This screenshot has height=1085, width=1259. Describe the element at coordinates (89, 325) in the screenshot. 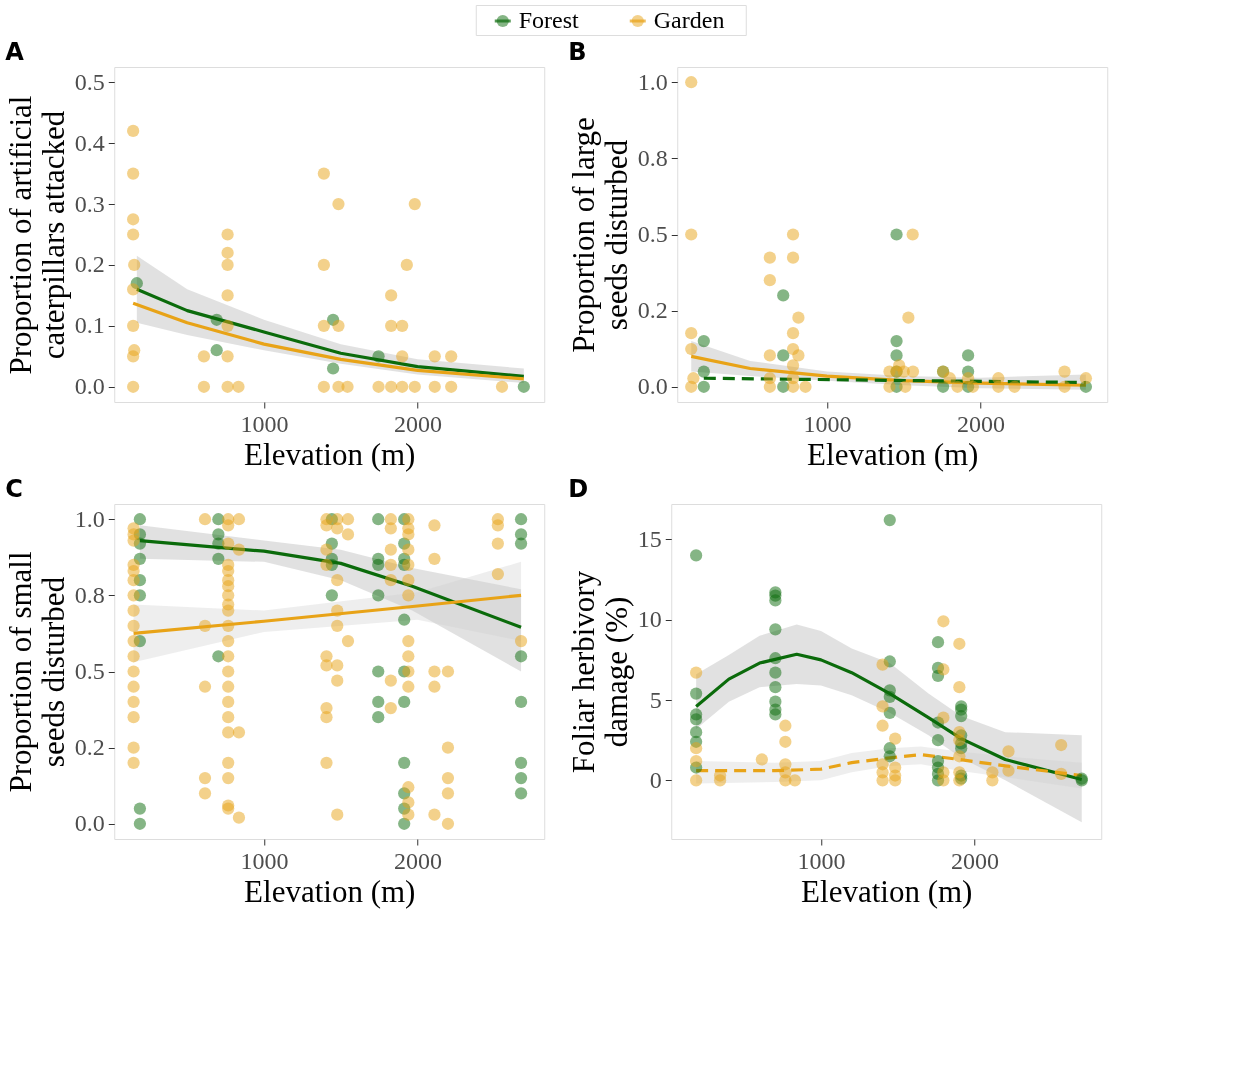

I see `y-tick-label: 0.1` at that location.